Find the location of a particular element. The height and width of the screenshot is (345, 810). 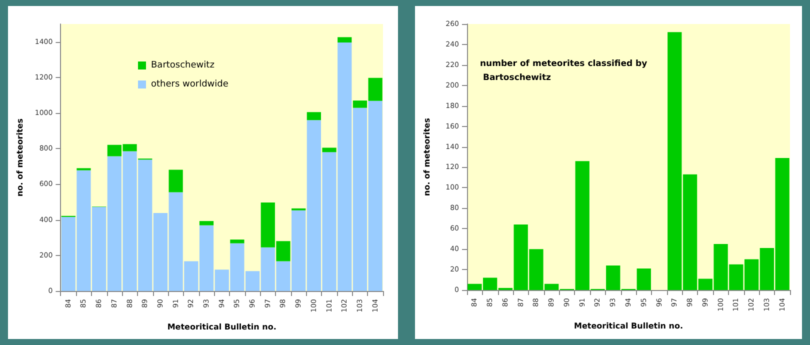

legend-label: others worldwide is located at coordinates (190, 85).